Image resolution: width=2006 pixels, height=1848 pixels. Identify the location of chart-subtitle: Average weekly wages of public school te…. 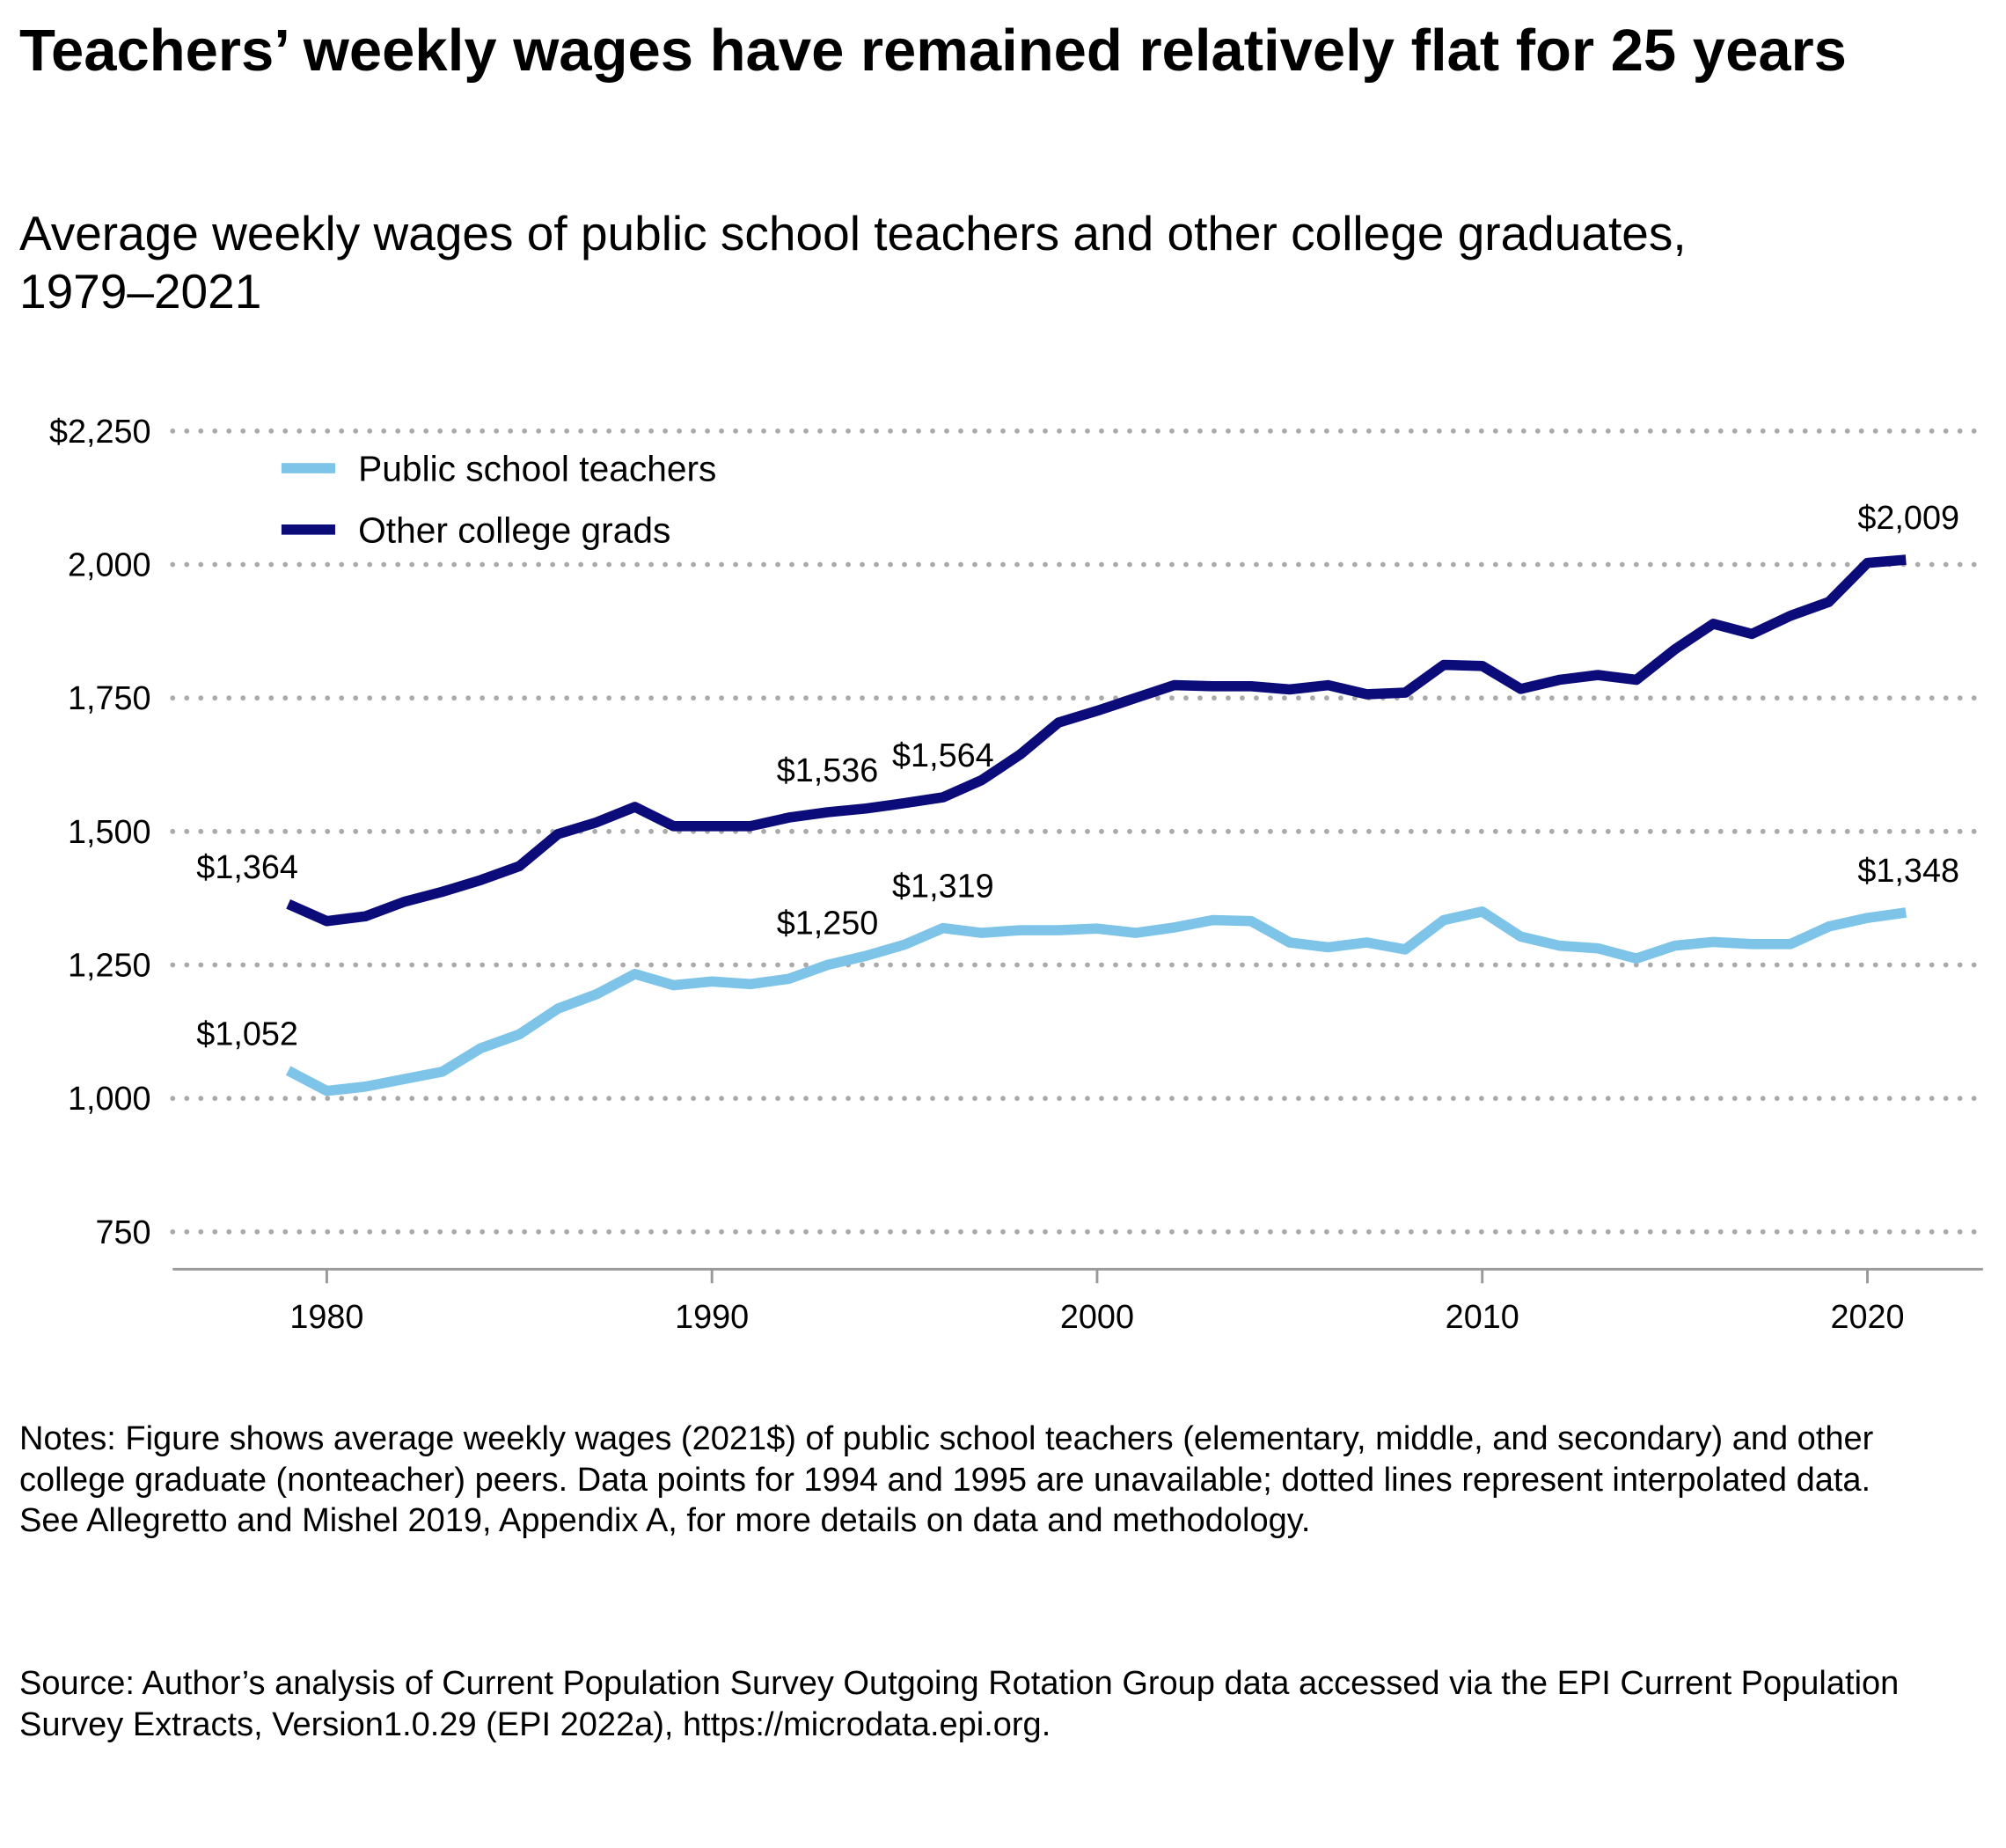
(853, 262).